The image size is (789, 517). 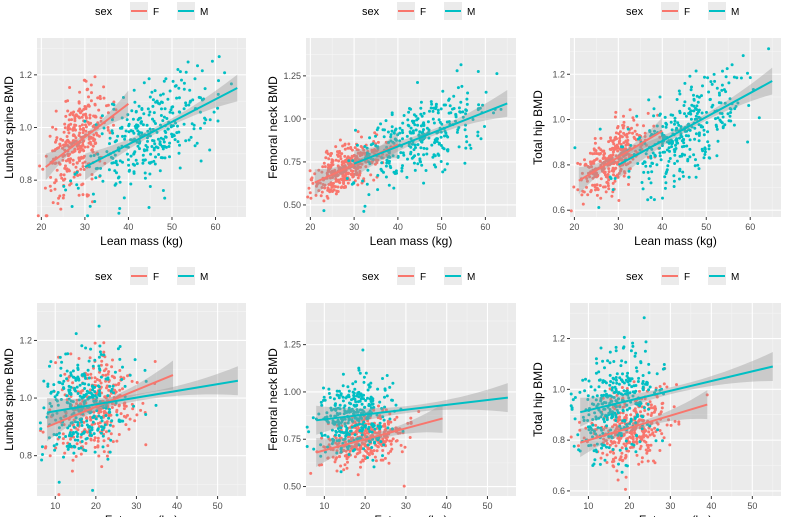 I want to click on x-tick-label: 40, so click(x=398, y=227).